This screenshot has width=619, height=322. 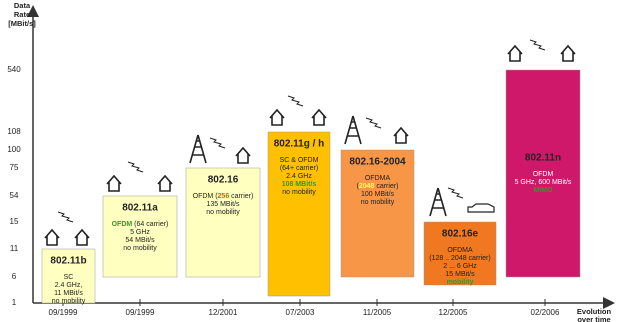 What do you see at coordinates (14, 195) in the screenshot?
I see `y-tick-label: 54` at bounding box center [14, 195].